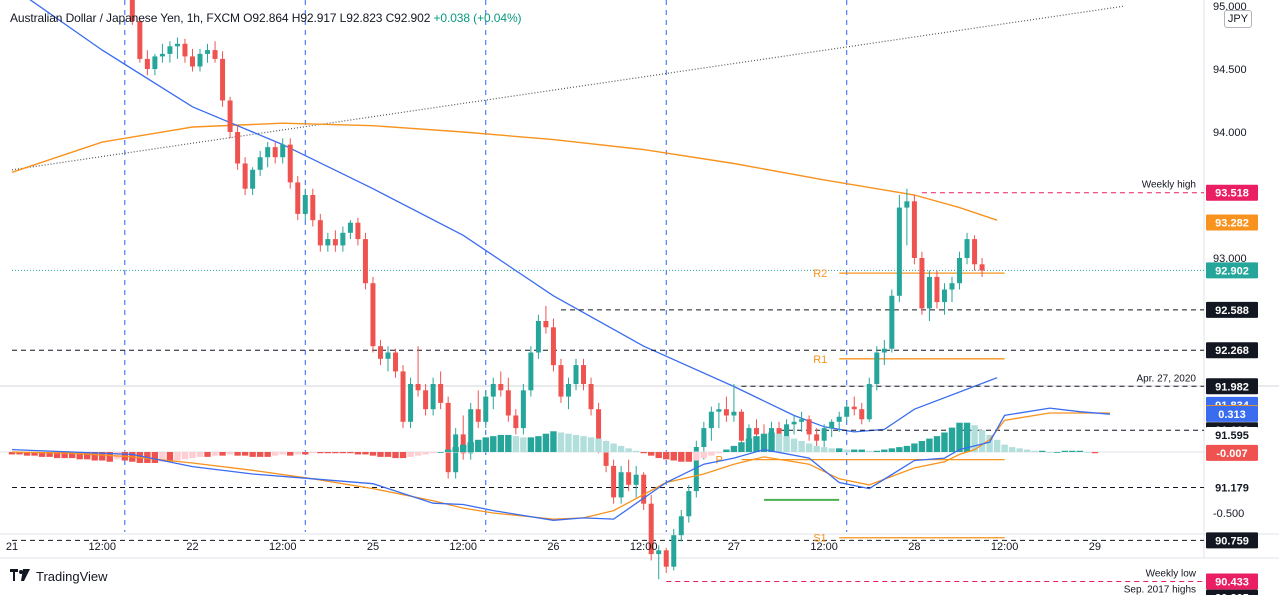 This screenshot has width=1279, height=595. I want to click on macd-value-label: 0.313, so click(1232, 415).